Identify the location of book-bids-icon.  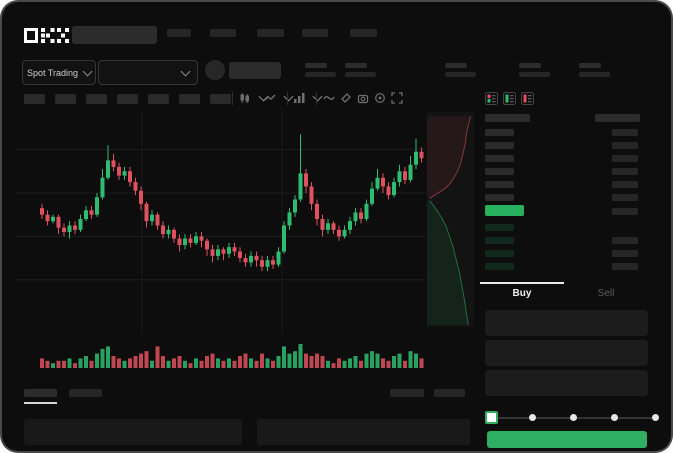
(509, 98).